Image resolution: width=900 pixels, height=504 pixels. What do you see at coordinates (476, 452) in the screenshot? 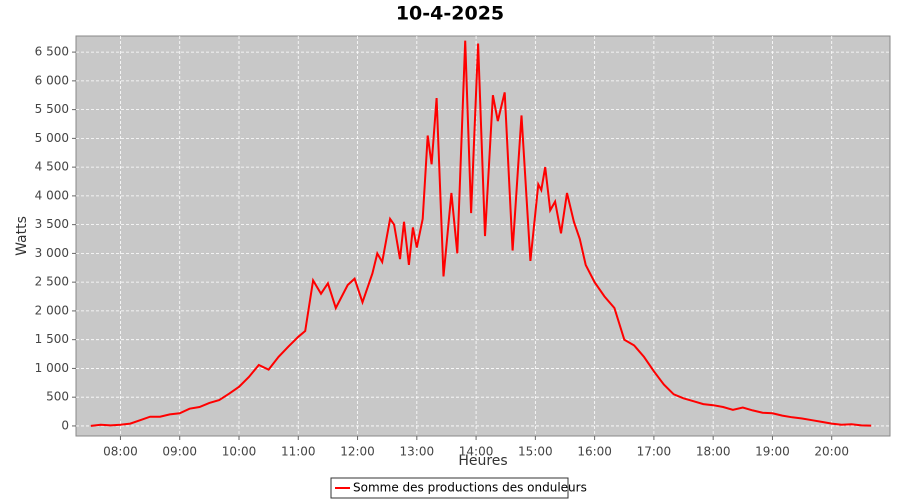
I see `x-tick-label: 14:00` at bounding box center [476, 452].